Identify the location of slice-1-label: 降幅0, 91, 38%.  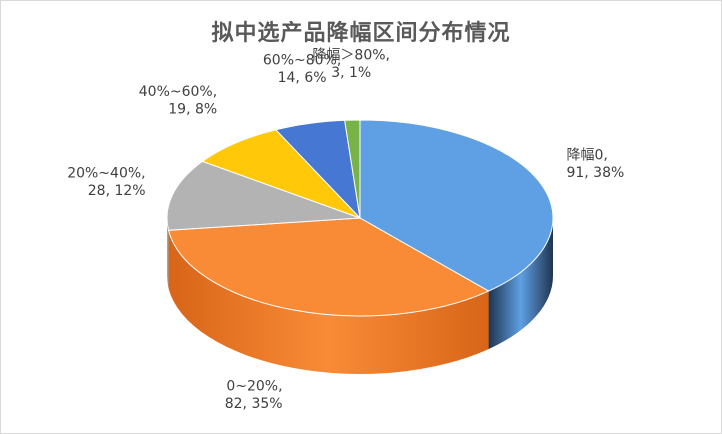
(595, 165).